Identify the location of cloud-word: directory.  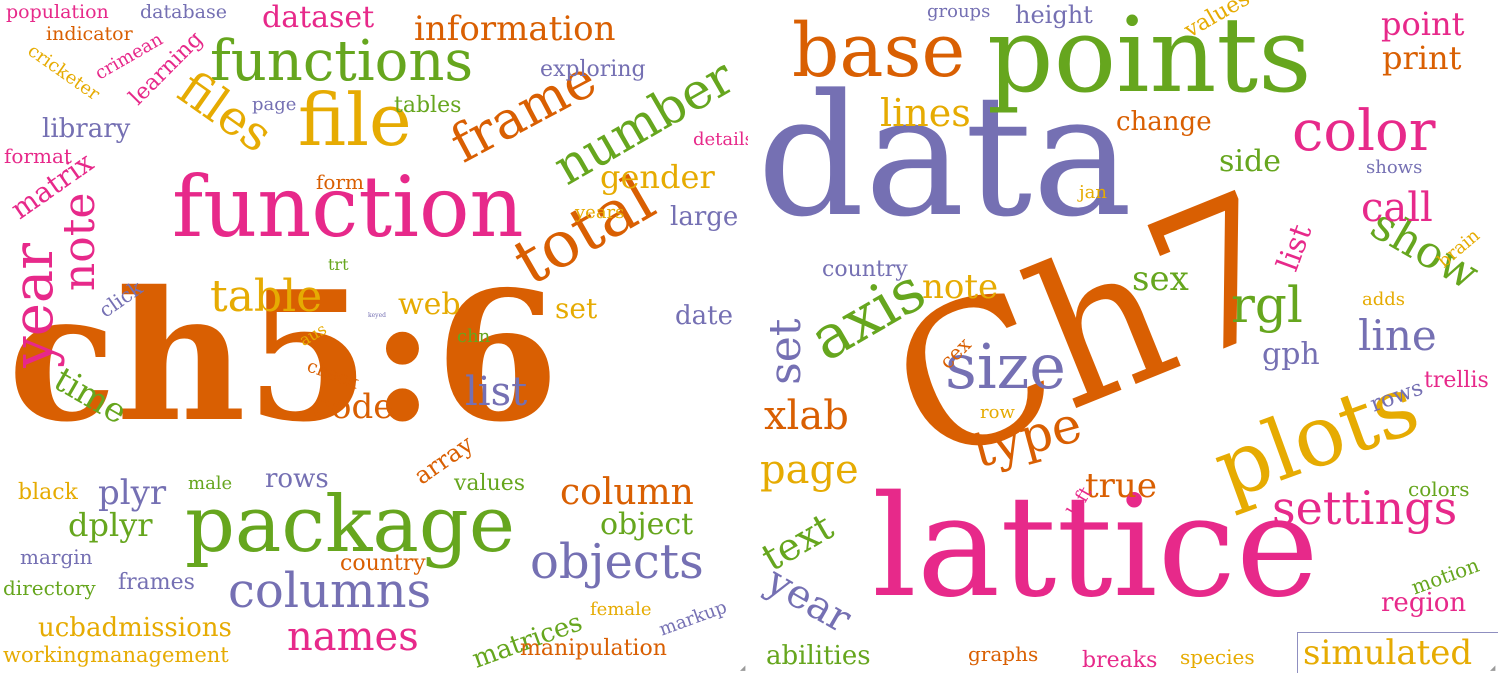
(49, 588).